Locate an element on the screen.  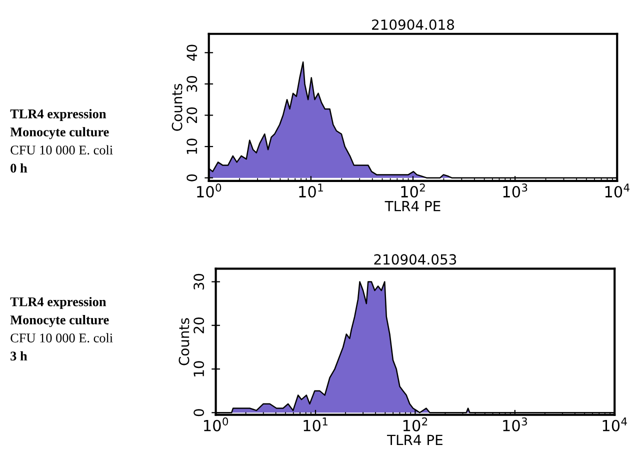
chart-title: 210904.018 is located at coordinates (413, 24).